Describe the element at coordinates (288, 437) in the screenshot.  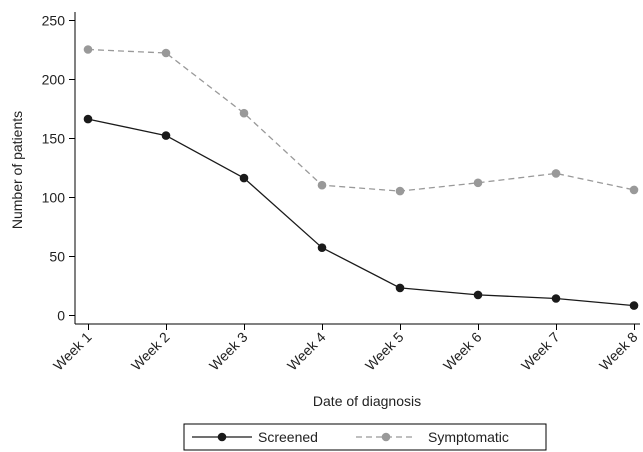
I see `legend-label-screened: Screened` at that location.